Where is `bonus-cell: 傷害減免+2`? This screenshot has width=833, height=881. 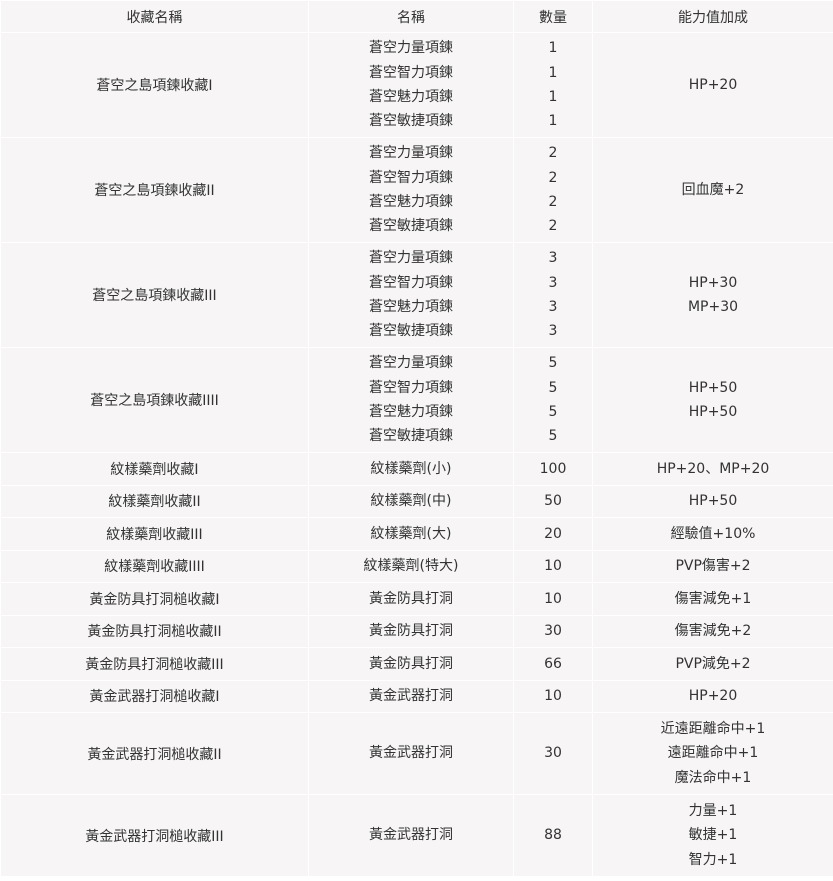 bonus-cell: 傷害減免+2 is located at coordinates (712, 631).